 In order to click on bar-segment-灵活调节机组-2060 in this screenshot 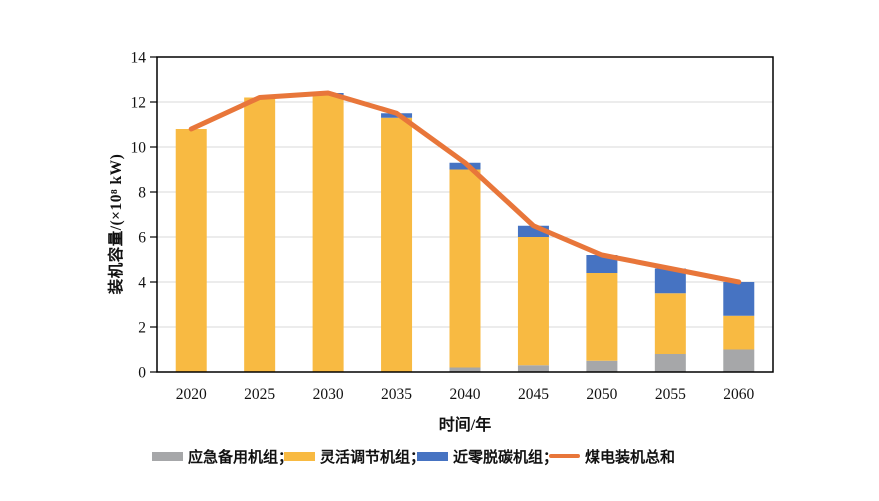, I will do `click(739, 332)`.